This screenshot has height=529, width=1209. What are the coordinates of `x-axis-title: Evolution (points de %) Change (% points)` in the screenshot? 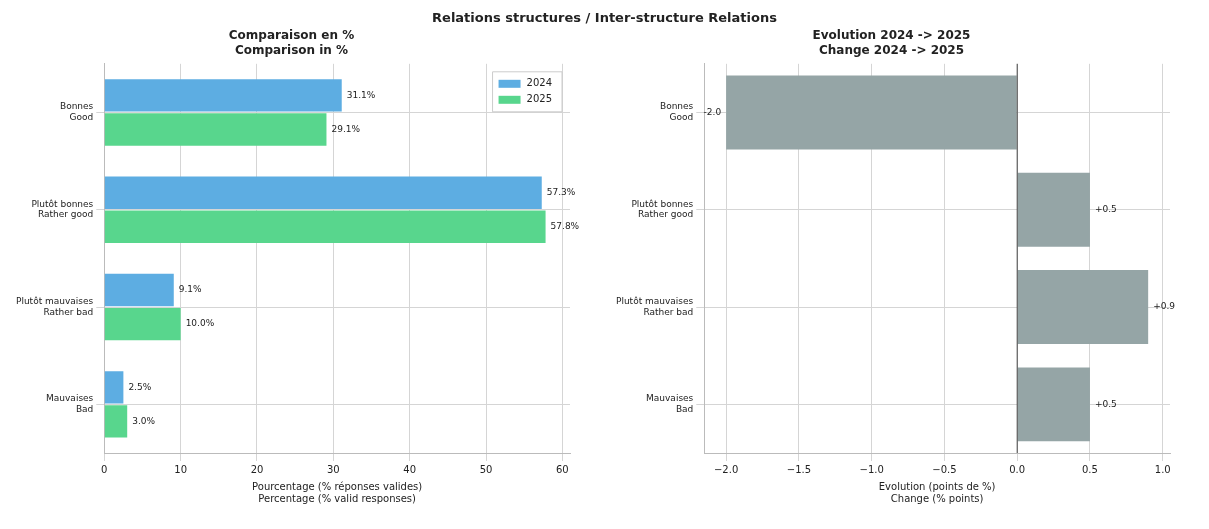 It's located at (937, 492).